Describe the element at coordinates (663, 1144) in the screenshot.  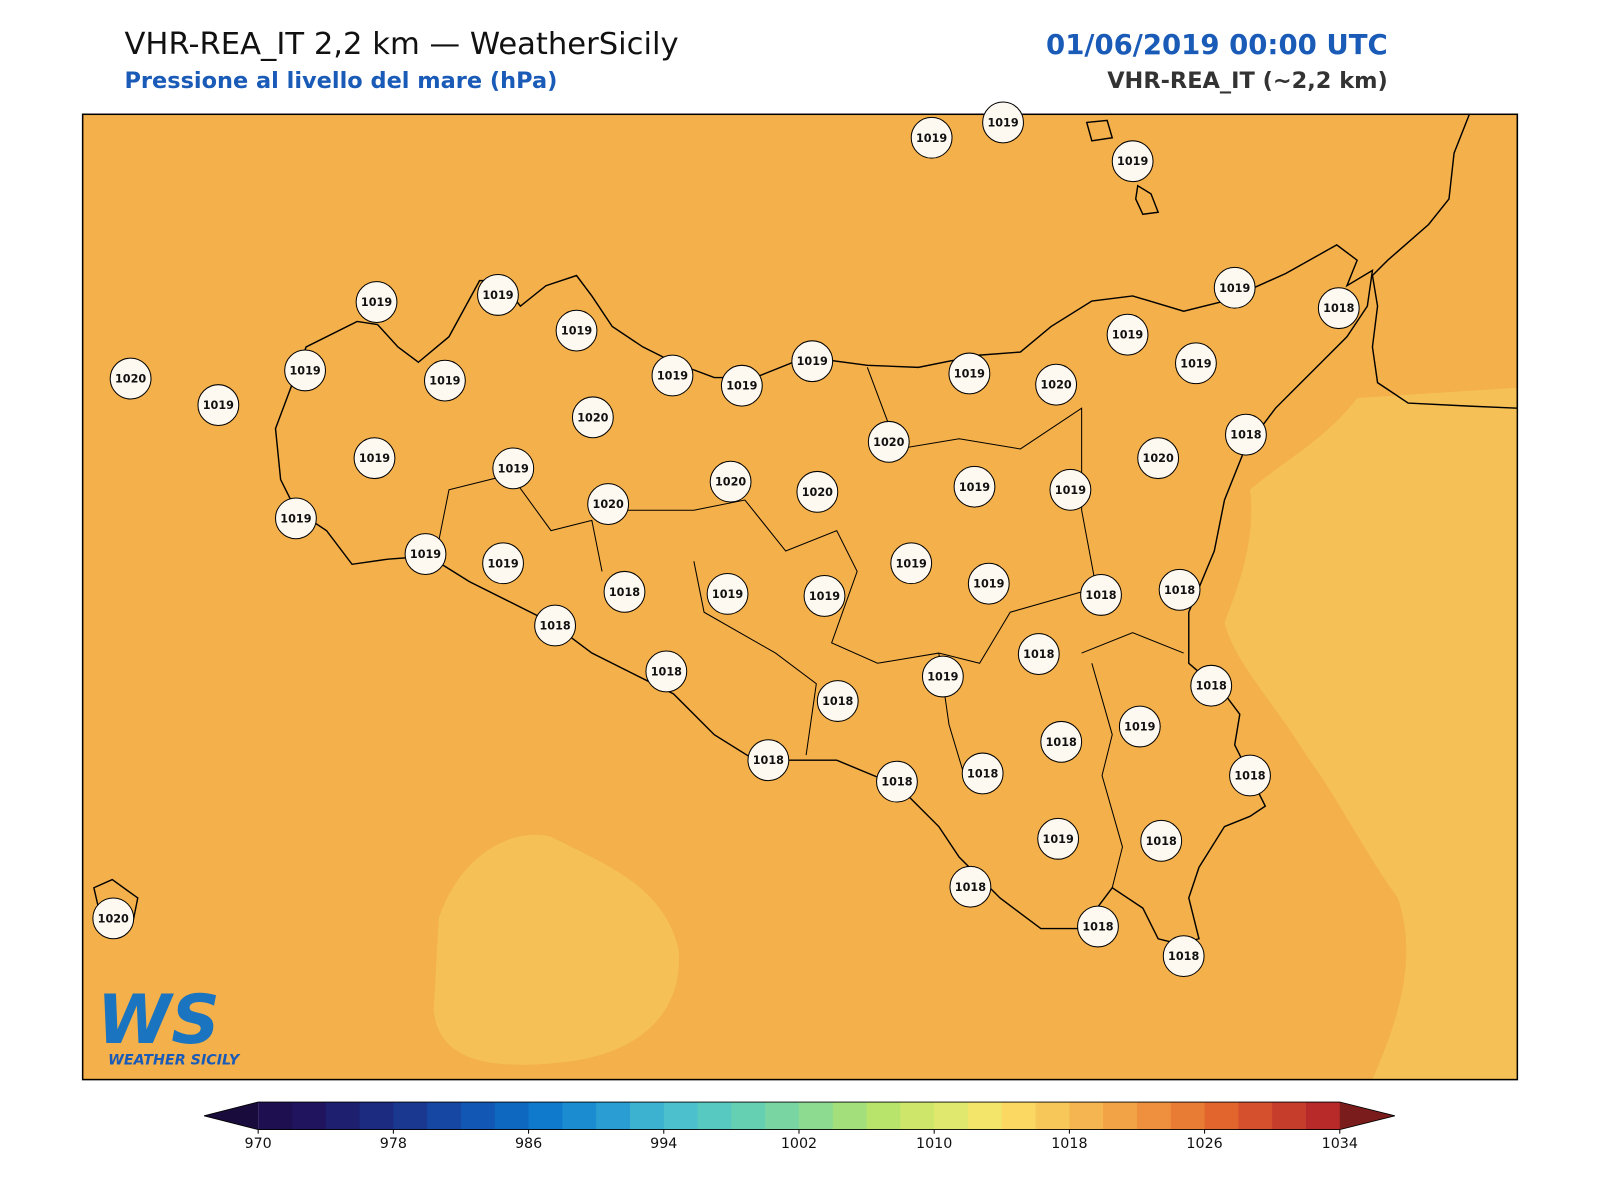
I see `colorbar-tick-label: 994` at that location.